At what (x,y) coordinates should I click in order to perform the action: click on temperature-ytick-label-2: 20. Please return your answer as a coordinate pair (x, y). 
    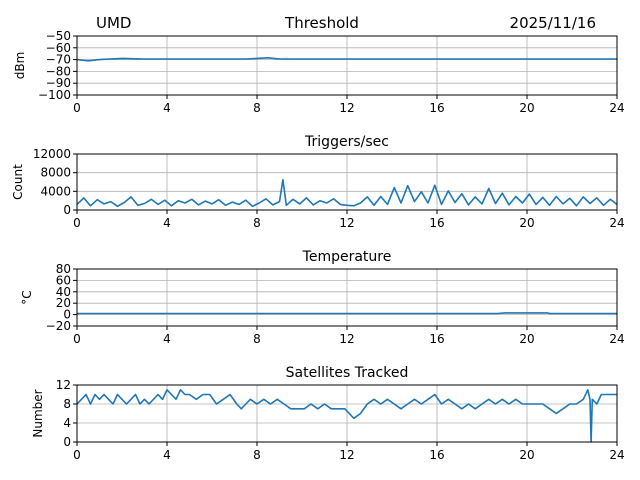
    Looking at the image, I should click on (63, 303).